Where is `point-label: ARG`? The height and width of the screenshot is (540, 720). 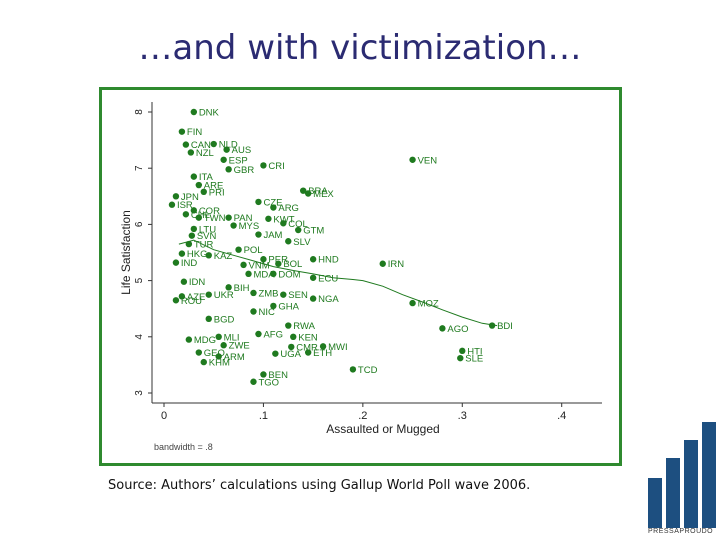 point-label: ARG is located at coordinates (288, 208).